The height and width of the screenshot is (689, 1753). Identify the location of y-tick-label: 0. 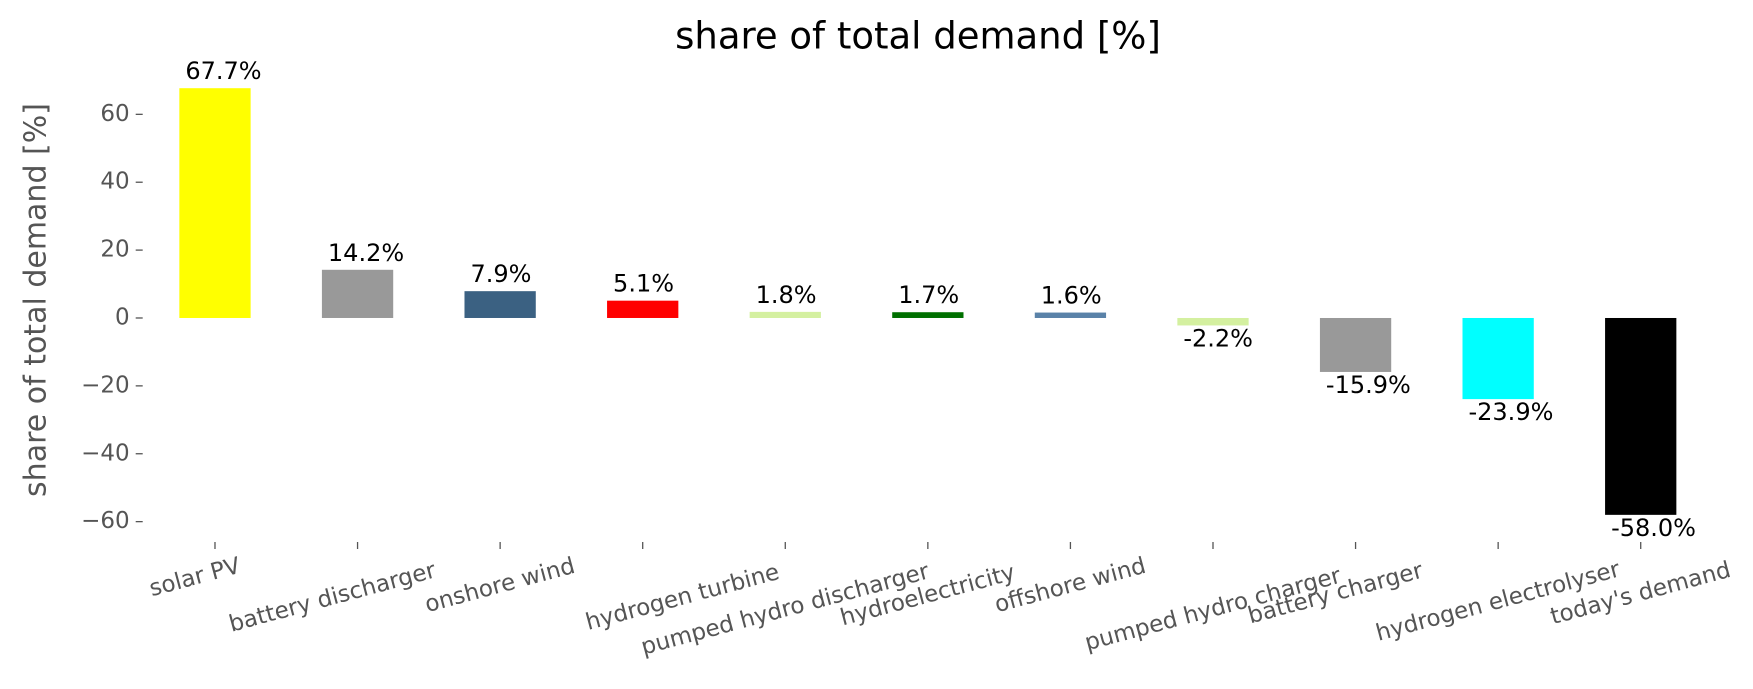
(122, 317).